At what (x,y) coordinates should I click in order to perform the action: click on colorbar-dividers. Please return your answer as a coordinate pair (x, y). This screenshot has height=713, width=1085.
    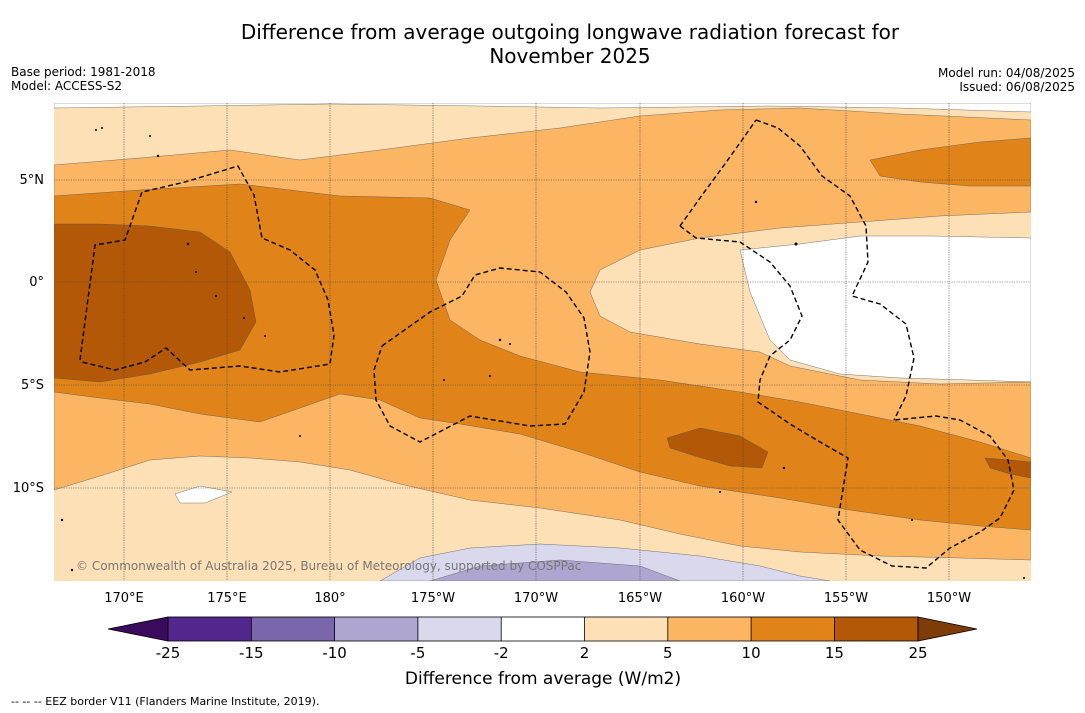
    Looking at the image, I should click on (542, 629).